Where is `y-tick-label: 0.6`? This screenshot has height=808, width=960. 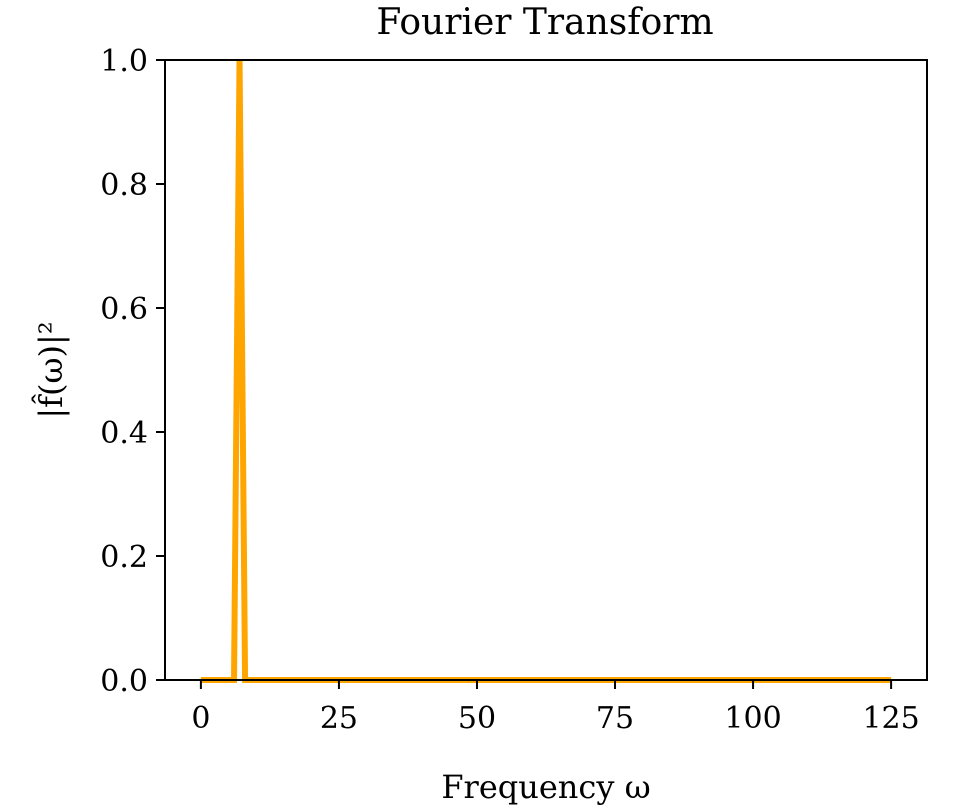
y-tick-label: 0.6 is located at coordinates (124, 309).